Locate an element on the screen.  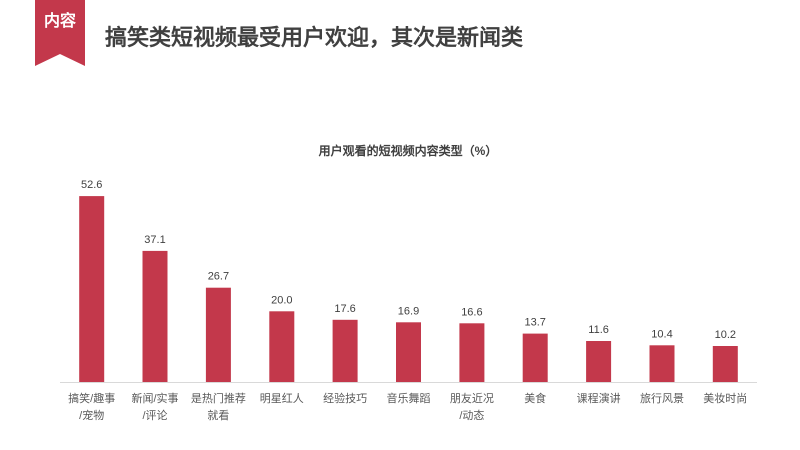
category-label-line: 旅行风景 is located at coordinates (662, 398).